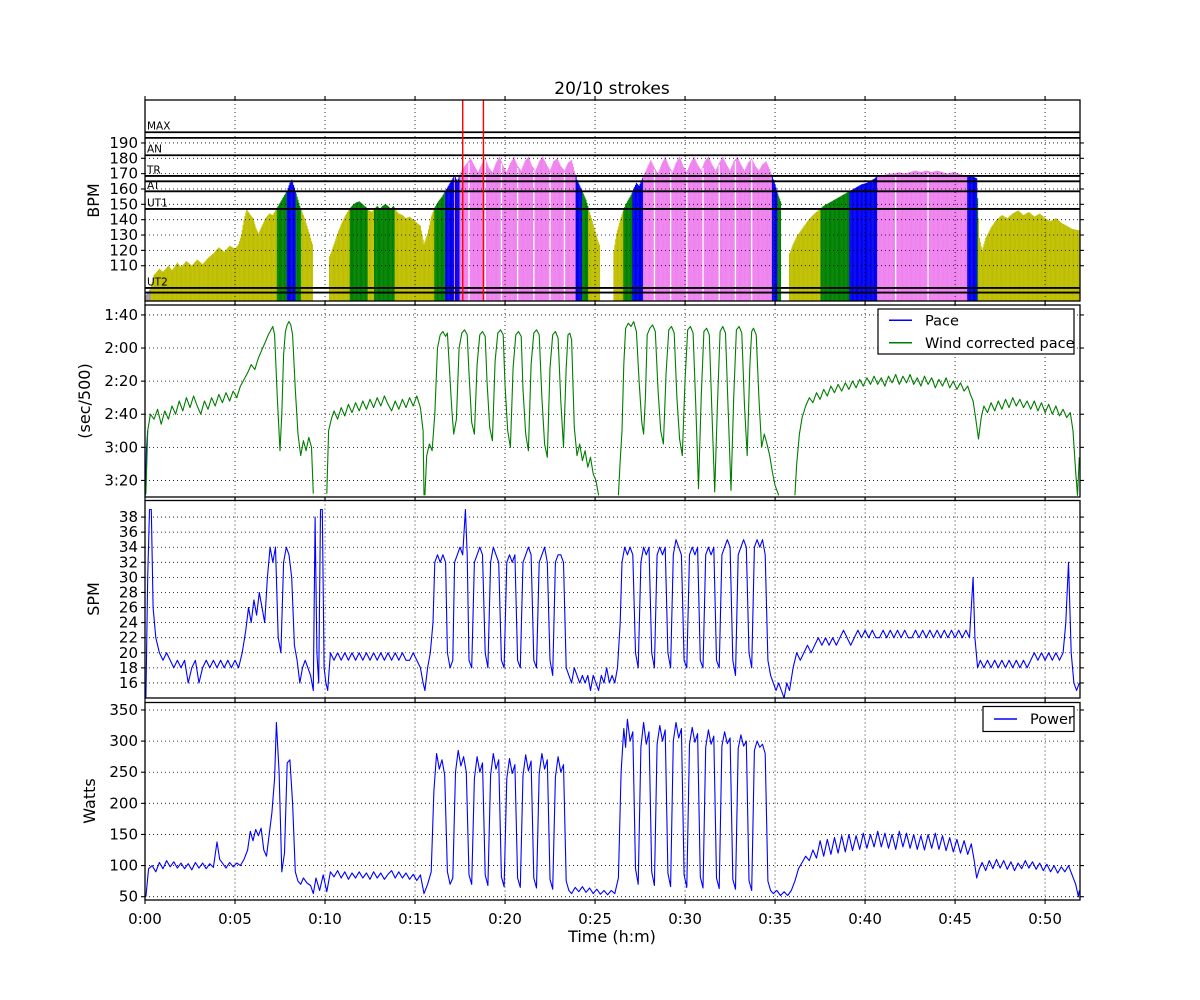 The width and height of the screenshot is (1200, 1000). Describe the element at coordinates (89, 800) in the screenshot. I see `y-axis-title-watts: Watts` at that location.